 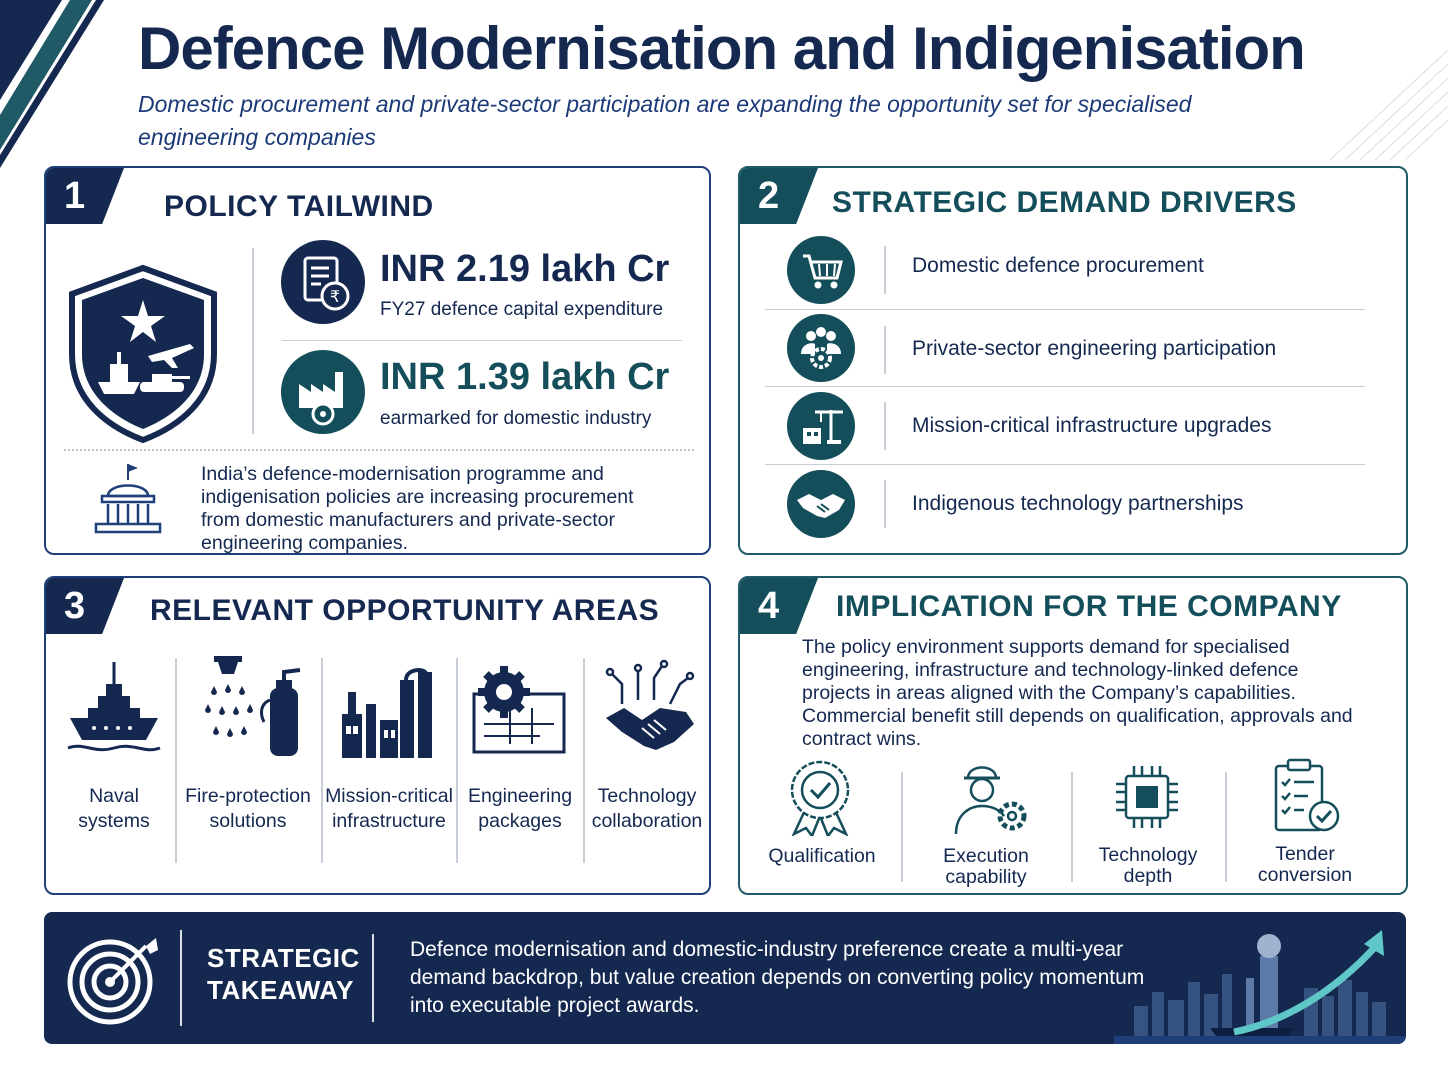 I want to click on engineer-gear-icon, so click(x=990, y=800).